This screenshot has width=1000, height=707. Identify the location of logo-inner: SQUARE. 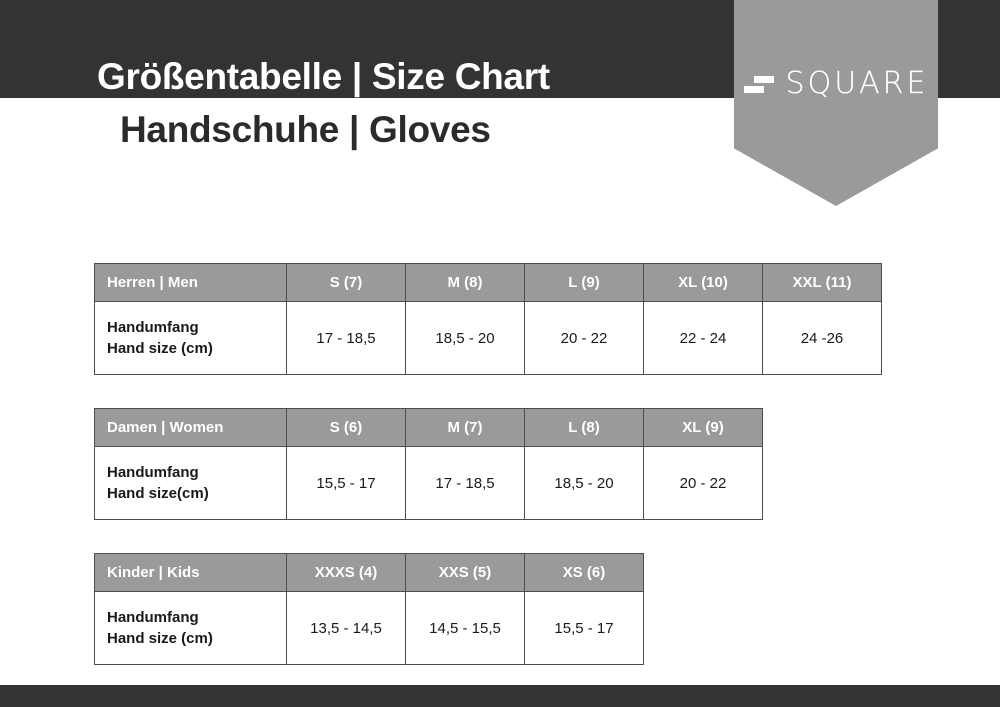
(836, 84).